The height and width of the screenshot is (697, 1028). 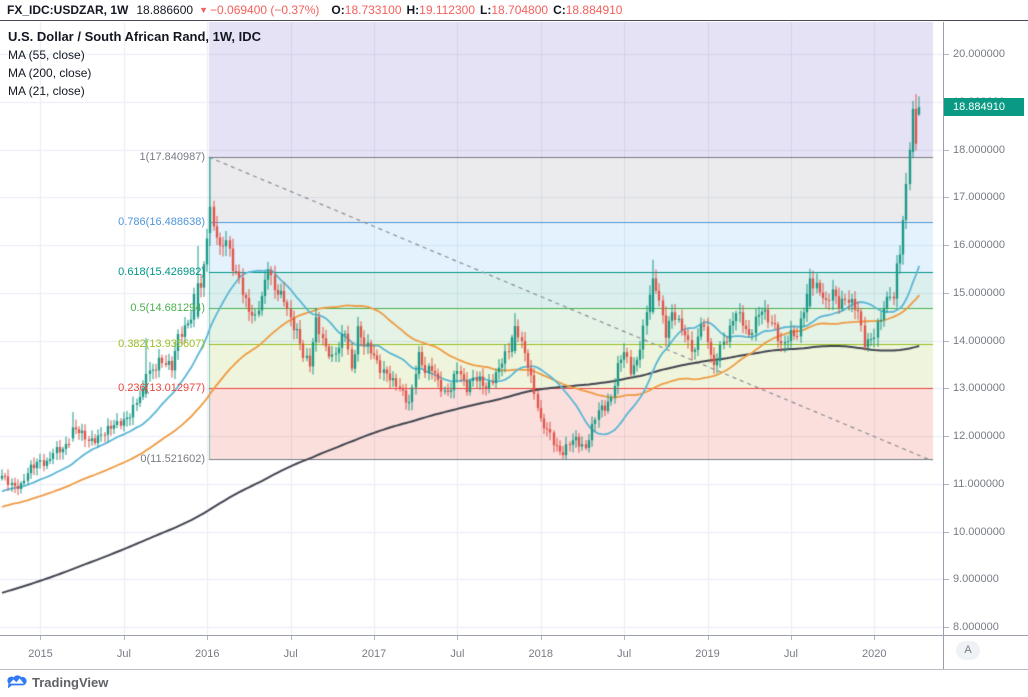 I want to click on high-label: H:, so click(x=413, y=10).